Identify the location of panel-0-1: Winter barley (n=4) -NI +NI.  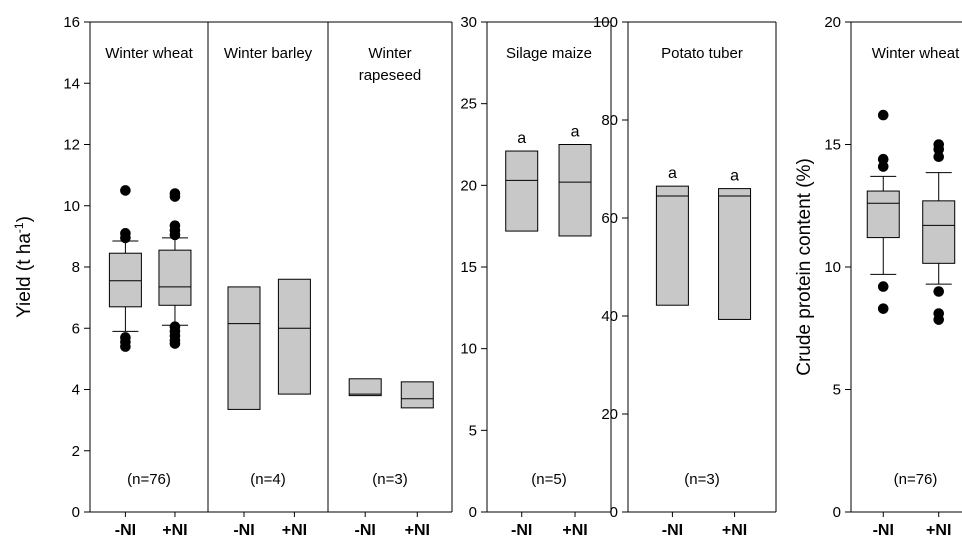
(260, 280).